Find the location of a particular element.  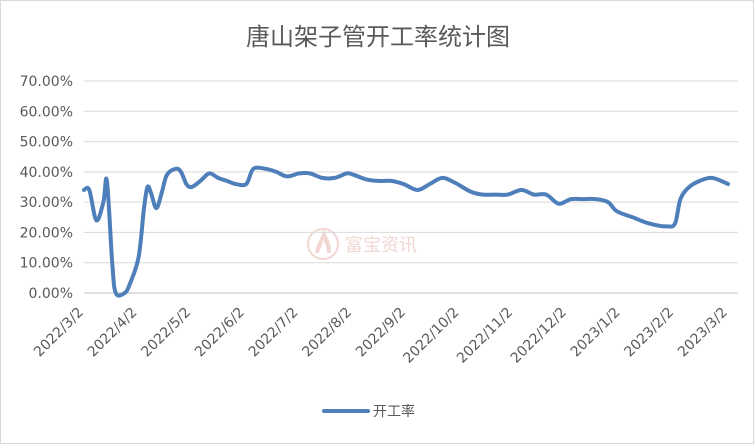

y-tick-label: 70.00% is located at coordinates (46, 82).